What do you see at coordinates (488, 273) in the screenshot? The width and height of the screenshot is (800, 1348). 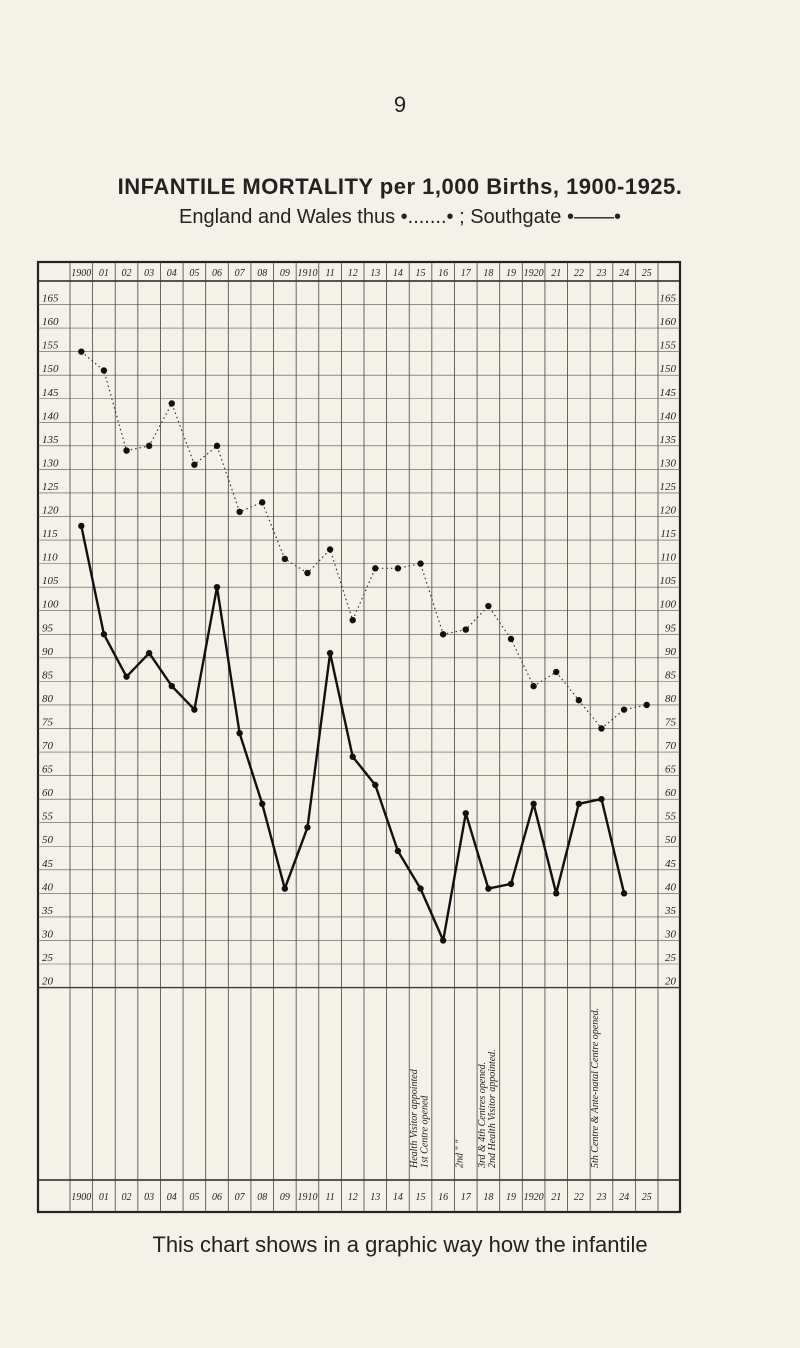 I see `x-tick-label-top: 18` at bounding box center [488, 273].